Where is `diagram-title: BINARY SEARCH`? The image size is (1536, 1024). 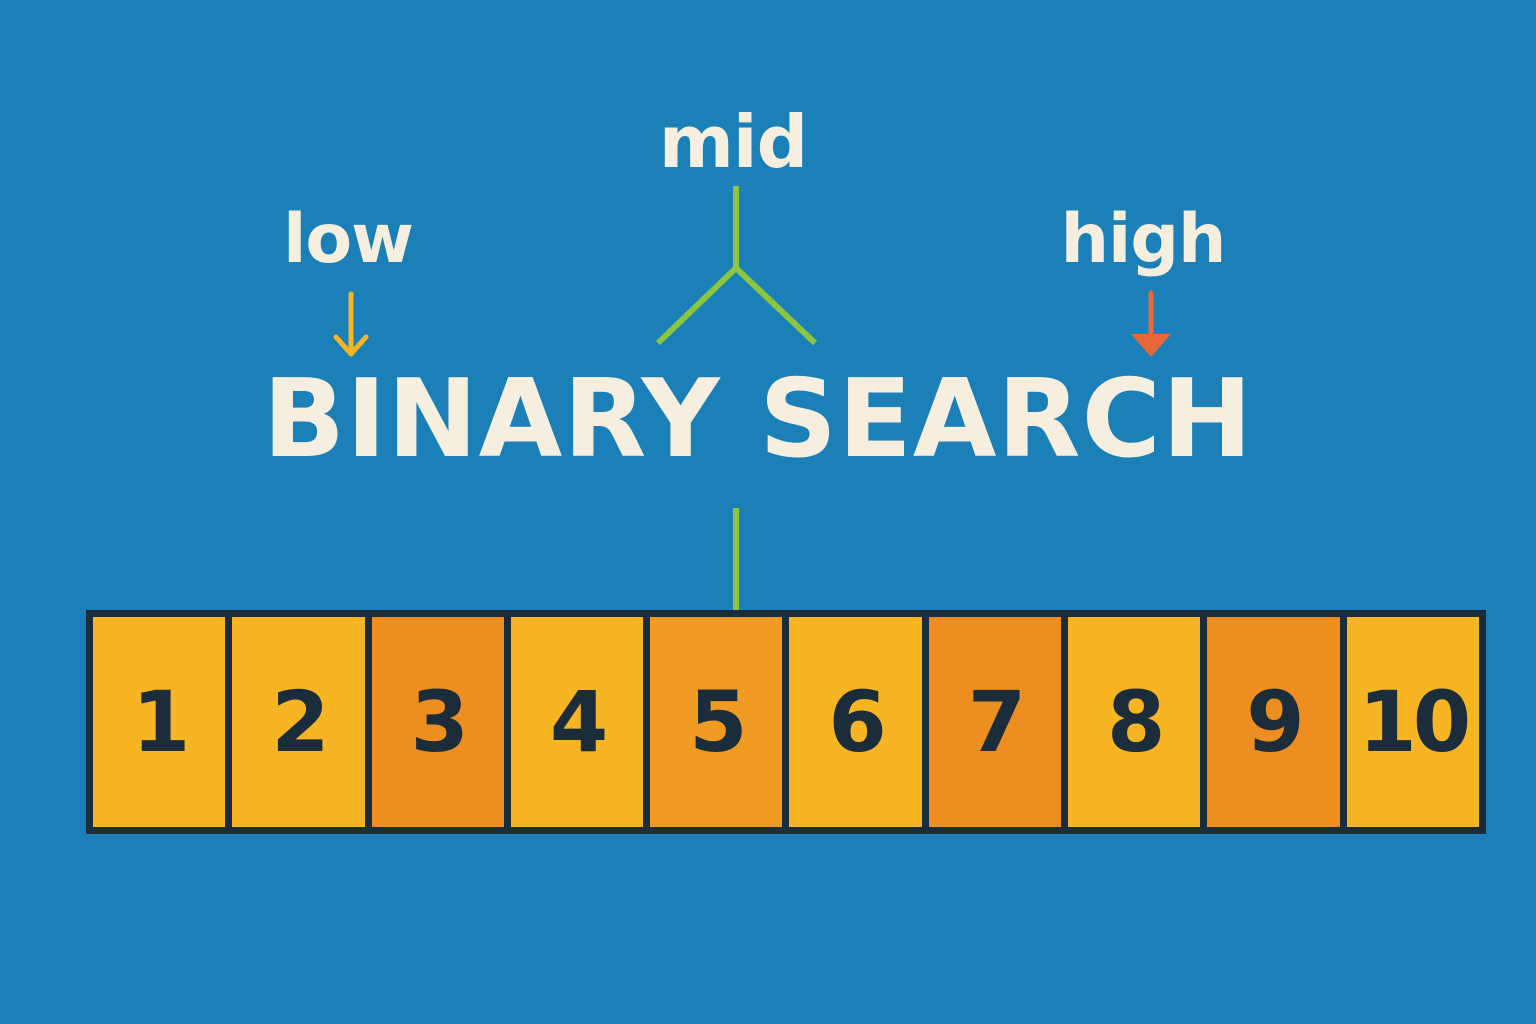
diagram-title: BINARY SEARCH is located at coordinates (758, 419).